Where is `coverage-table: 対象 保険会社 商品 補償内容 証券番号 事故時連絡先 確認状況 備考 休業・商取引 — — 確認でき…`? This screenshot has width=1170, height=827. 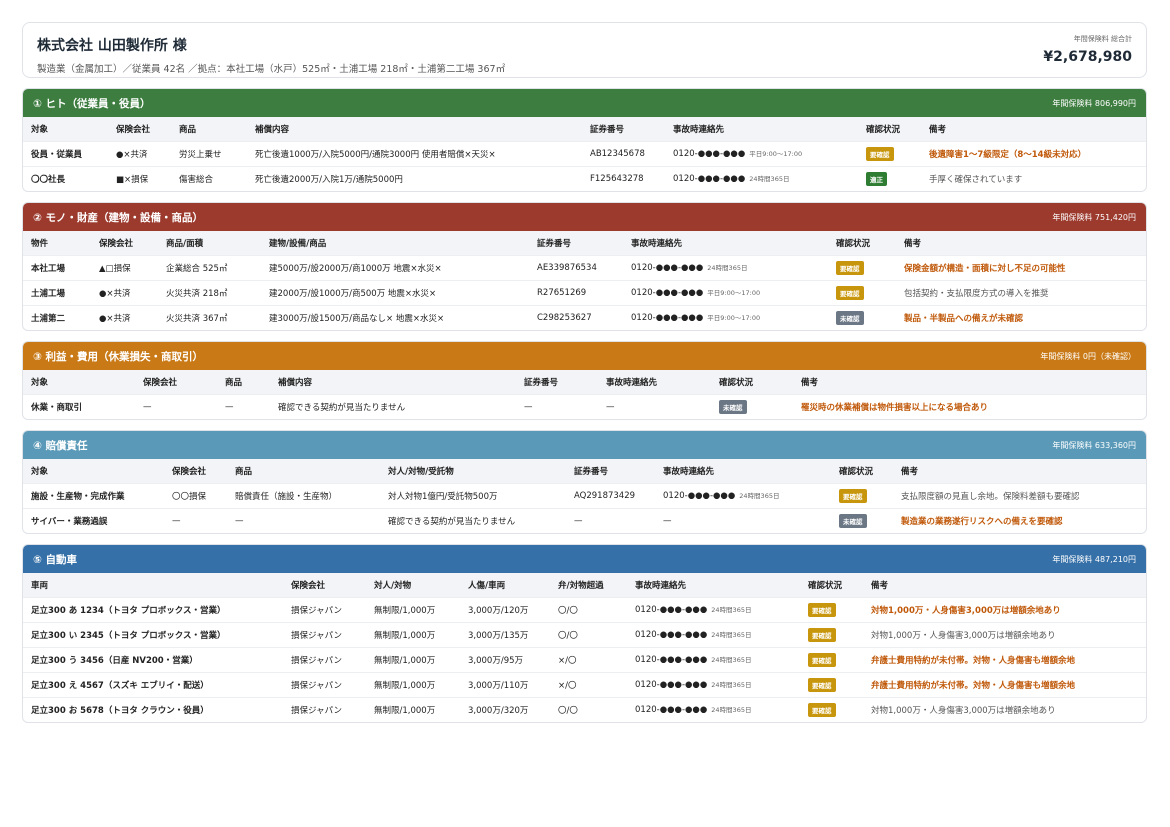 coverage-table: 対象 保険会社 商品 補償内容 証券番号 事故時連絡先 確認状況 備考 休業・商取引 — — 確認でき… is located at coordinates (584, 394).